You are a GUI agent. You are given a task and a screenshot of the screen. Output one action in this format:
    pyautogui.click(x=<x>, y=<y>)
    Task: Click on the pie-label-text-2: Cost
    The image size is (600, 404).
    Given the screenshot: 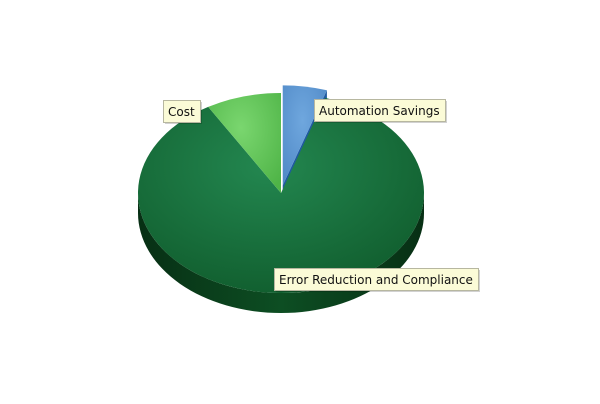 What is the action you would take?
    pyautogui.click(x=181, y=112)
    